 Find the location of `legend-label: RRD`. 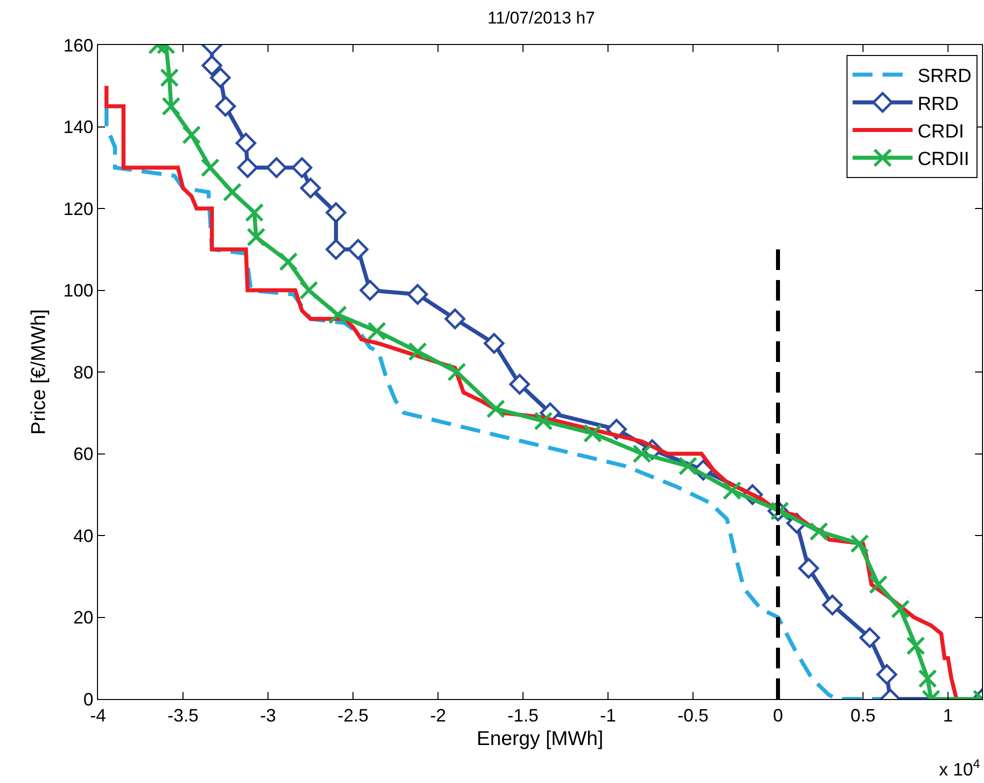

legend-label: RRD is located at coordinates (938, 104).